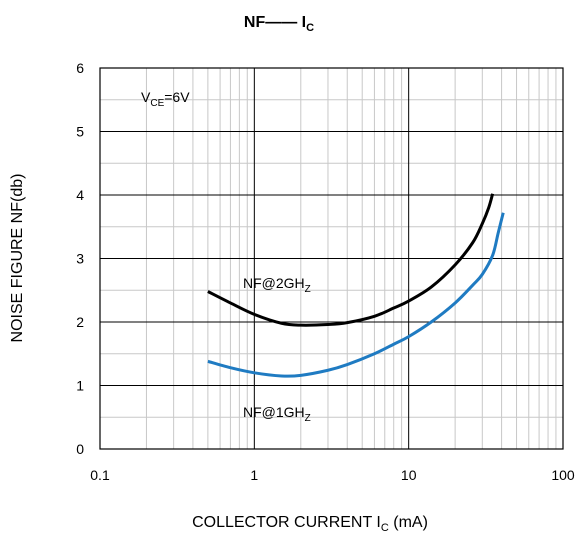  What do you see at coordinates (80, 449) in the screenshot?
I see `y-tick-label: 0` at bounding box center [80, 449].